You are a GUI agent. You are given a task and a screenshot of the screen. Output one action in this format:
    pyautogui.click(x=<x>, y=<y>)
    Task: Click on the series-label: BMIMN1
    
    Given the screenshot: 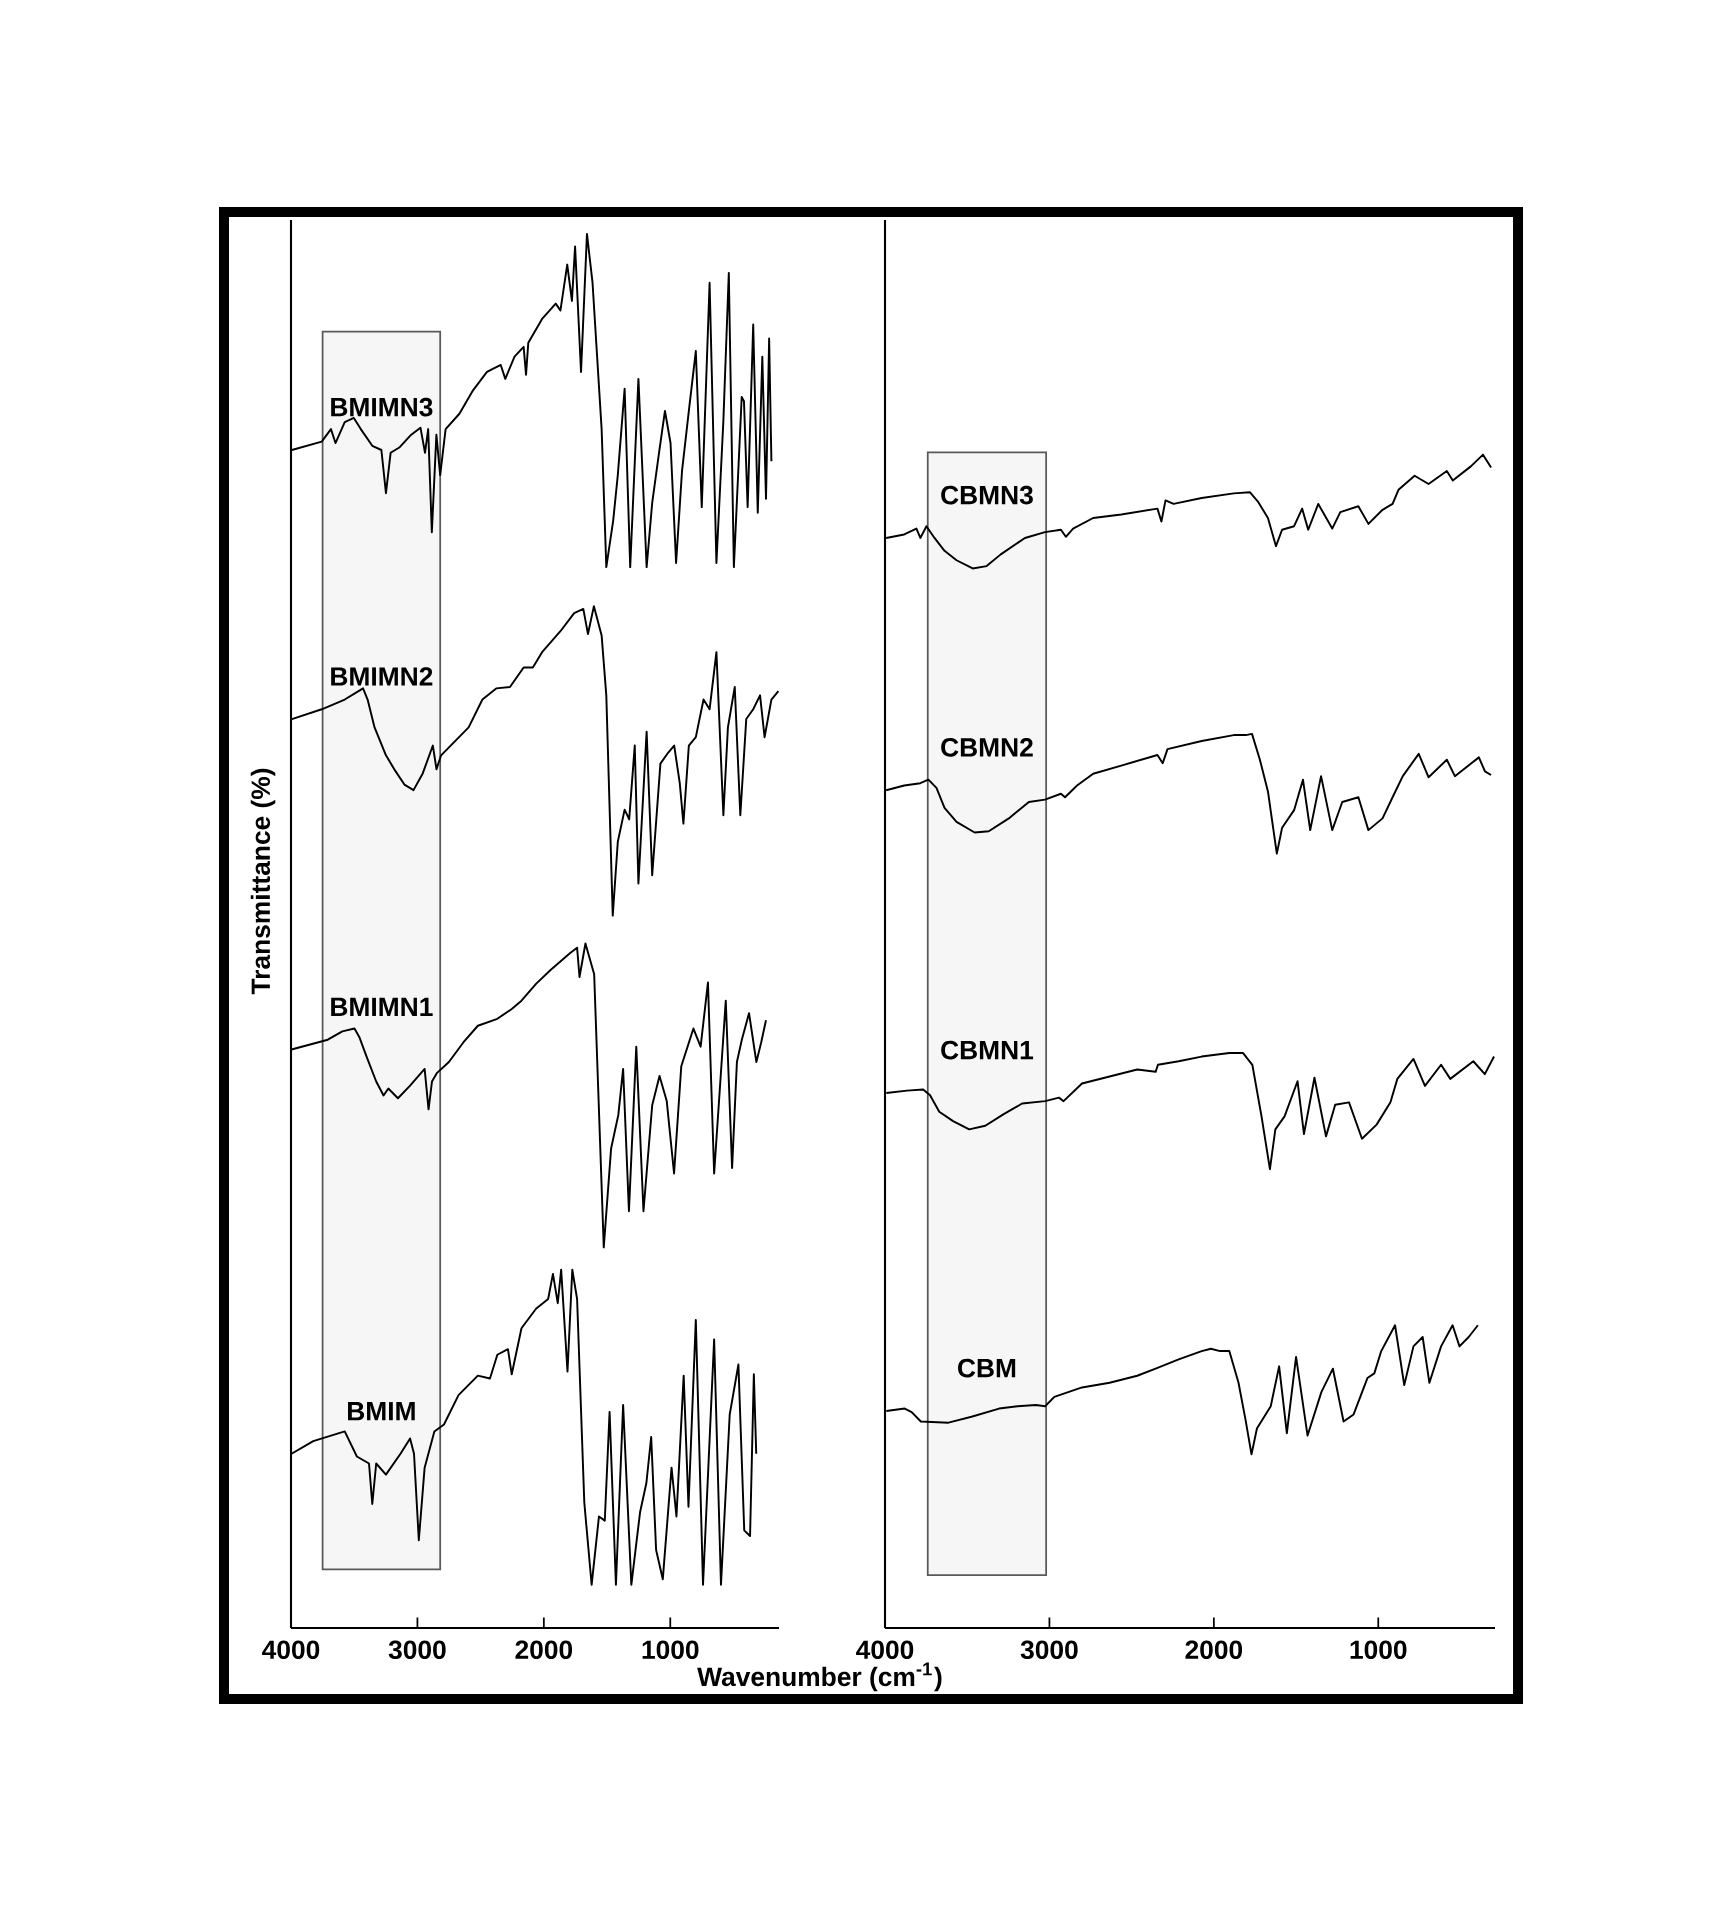 What is the action you would take?
    pyautogui.click(x=382, y=1006)
    